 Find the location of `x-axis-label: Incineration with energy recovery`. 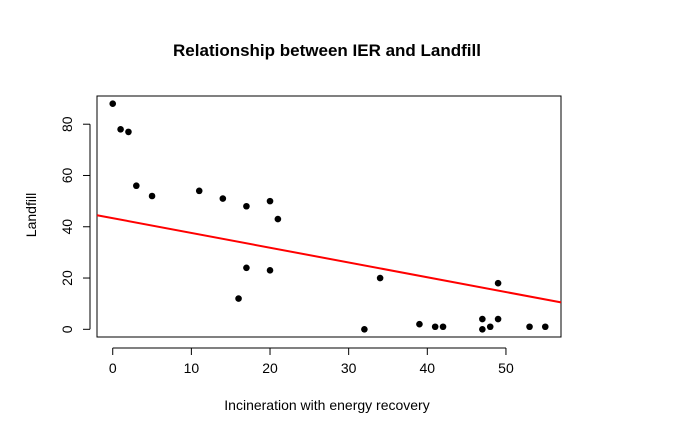

x-axis-label: Incineration with energy recovery is located at coordinates (326, 405).